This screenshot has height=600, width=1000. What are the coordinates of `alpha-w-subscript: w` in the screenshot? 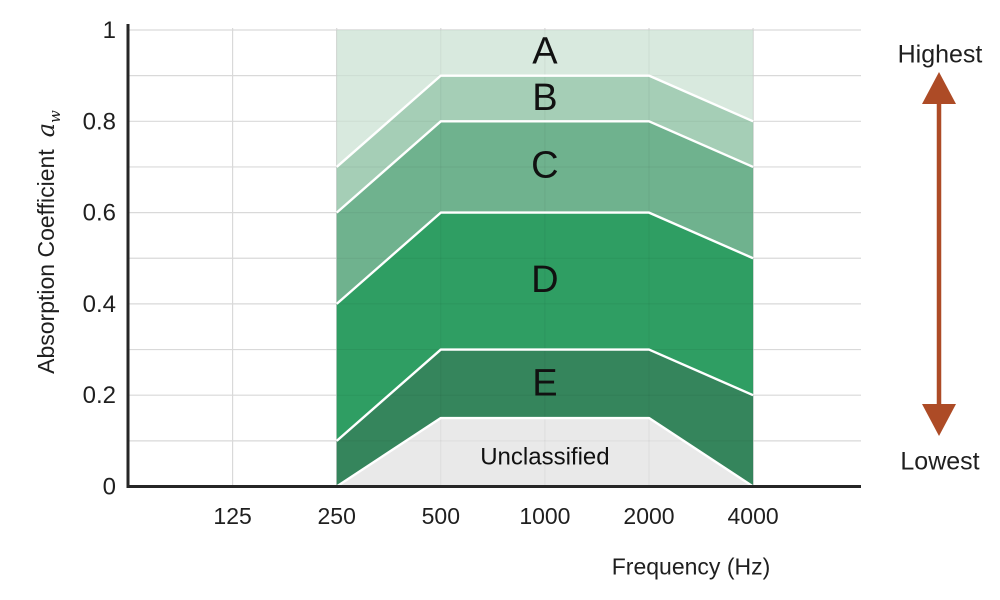 It's located at (54, 116).